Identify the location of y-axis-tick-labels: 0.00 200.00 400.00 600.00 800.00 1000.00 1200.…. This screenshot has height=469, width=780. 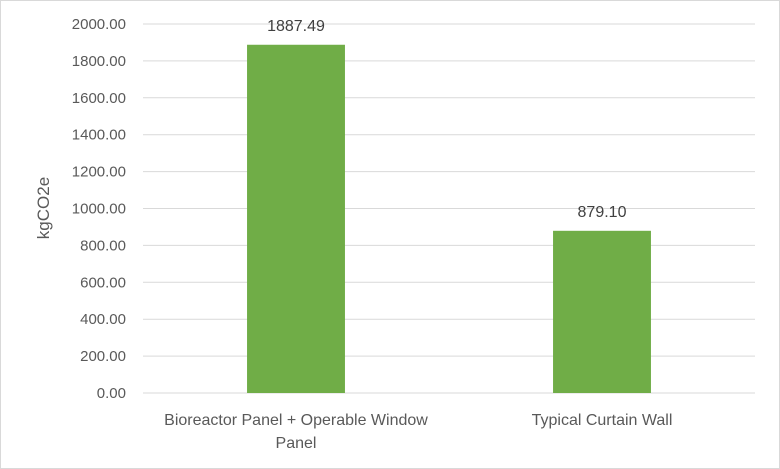
(99, 209).